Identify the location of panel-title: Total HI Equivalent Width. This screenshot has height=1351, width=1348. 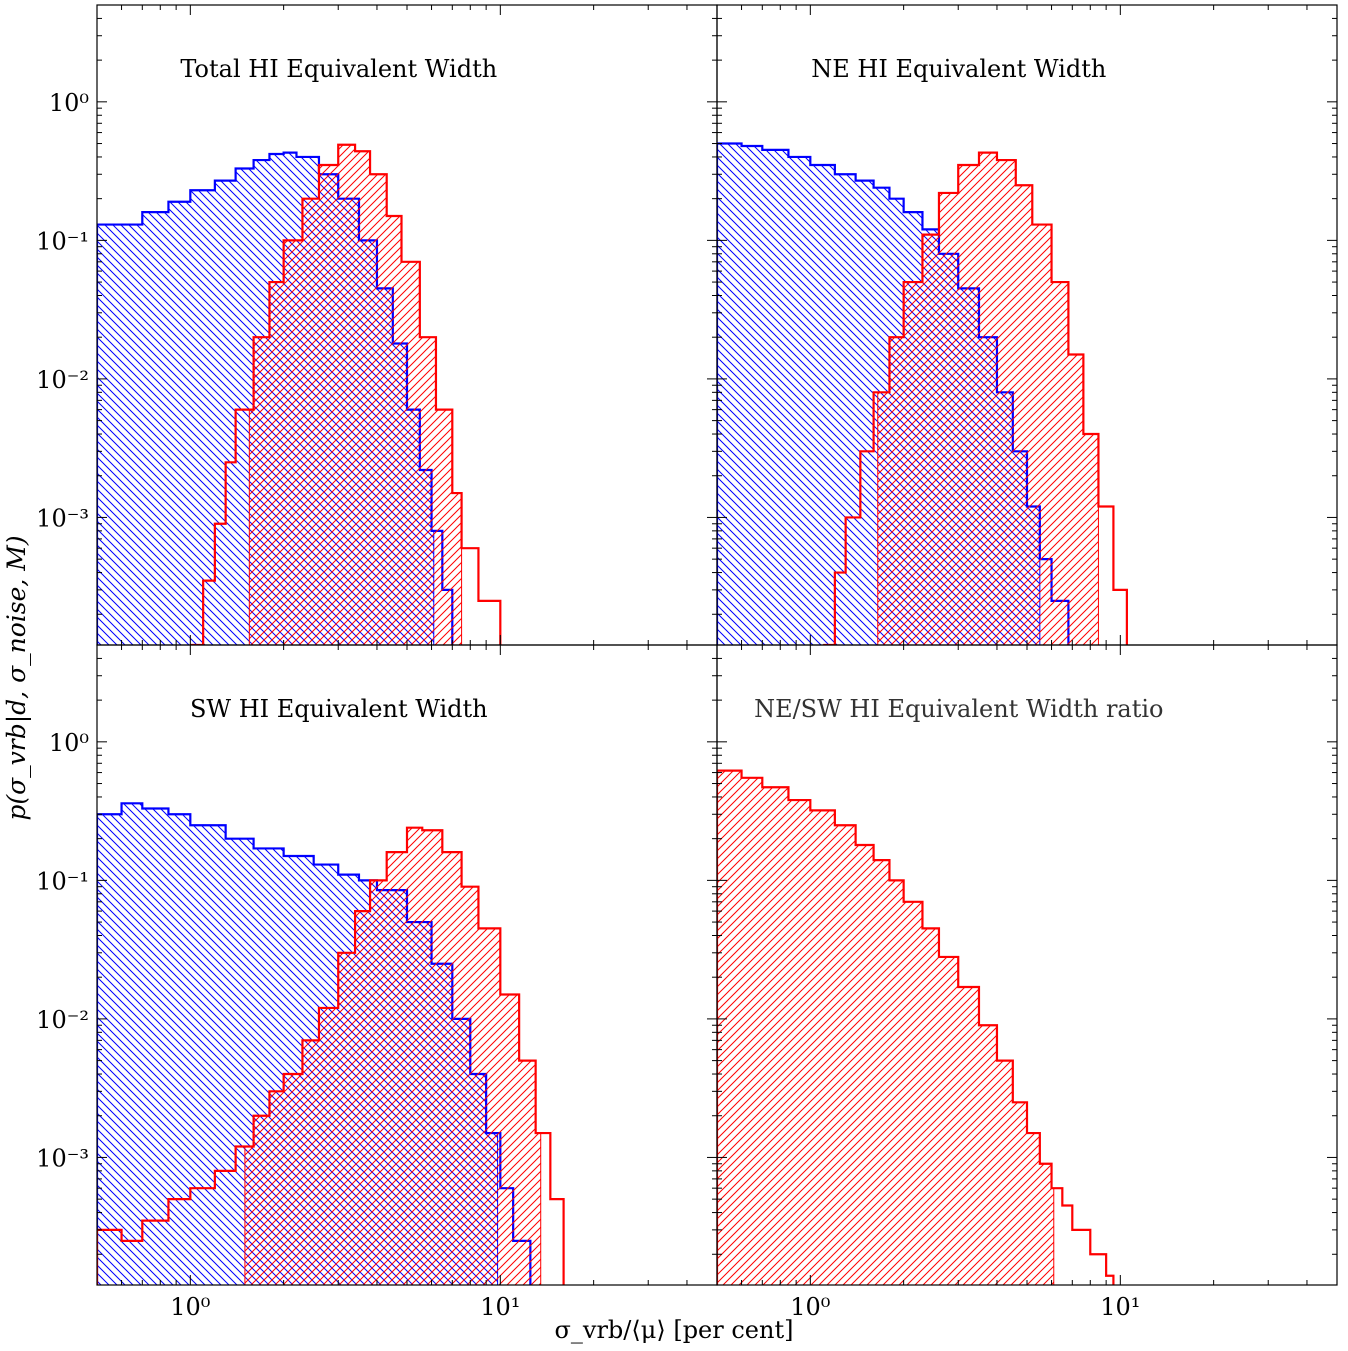
(338, 69).